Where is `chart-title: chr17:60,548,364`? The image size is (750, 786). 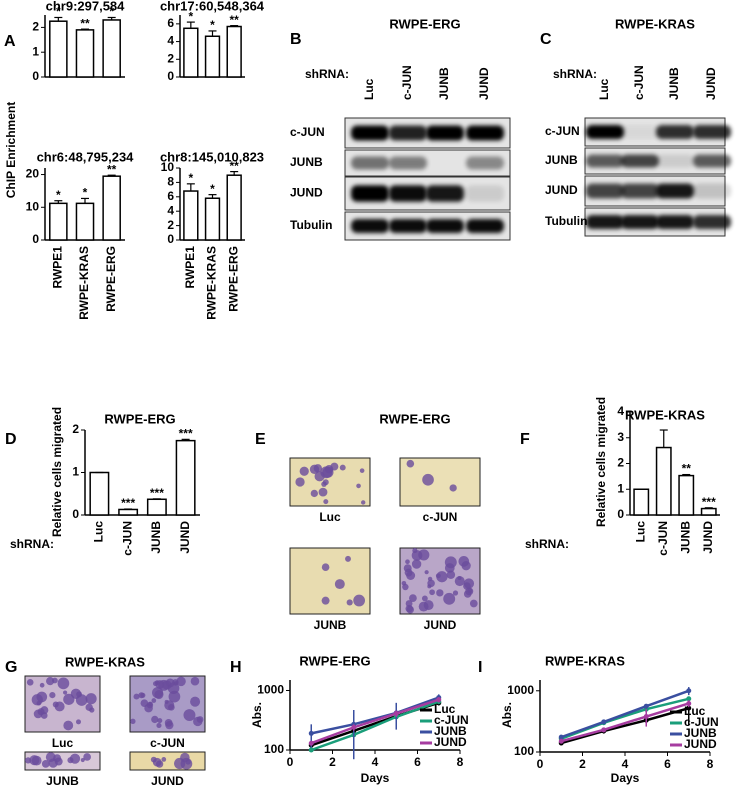 chart-title: chr17:60,548,364 is located at coordinates (212, 6).